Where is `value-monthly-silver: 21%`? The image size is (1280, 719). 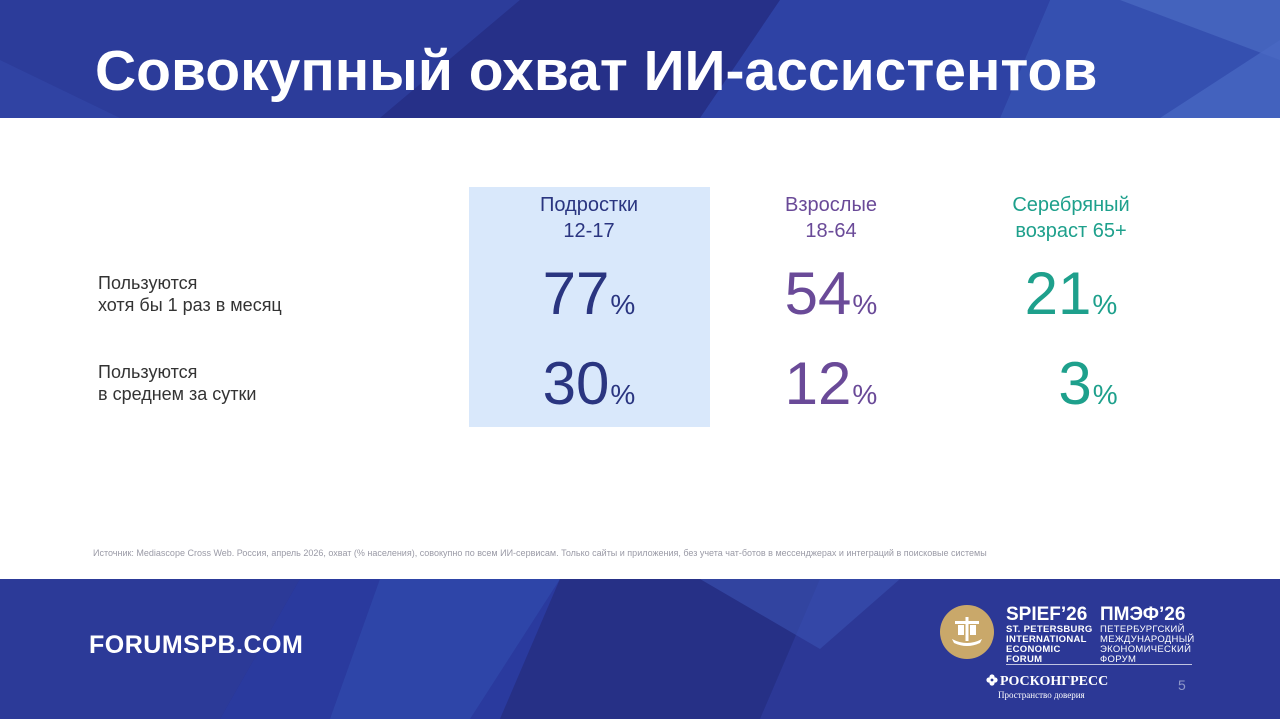
value-monthly-silver: 21% is located at coordinates (1071, 294).